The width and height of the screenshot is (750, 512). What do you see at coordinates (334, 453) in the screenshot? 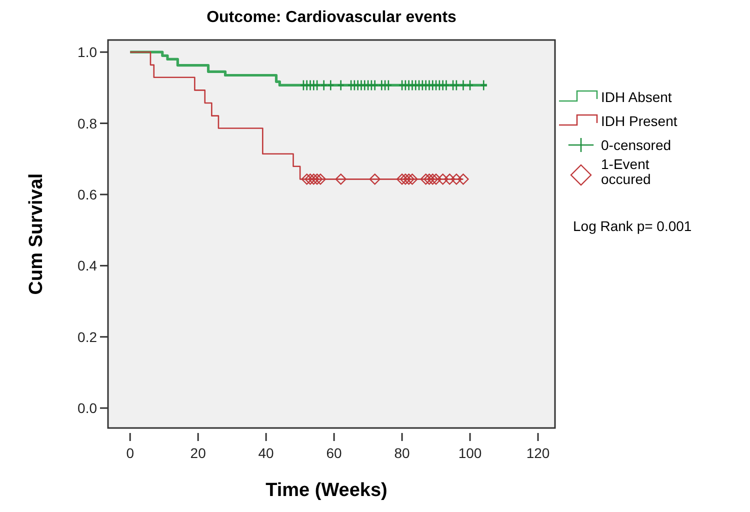
I see `x-tick-label: 60` at bounding box center [334, 453].